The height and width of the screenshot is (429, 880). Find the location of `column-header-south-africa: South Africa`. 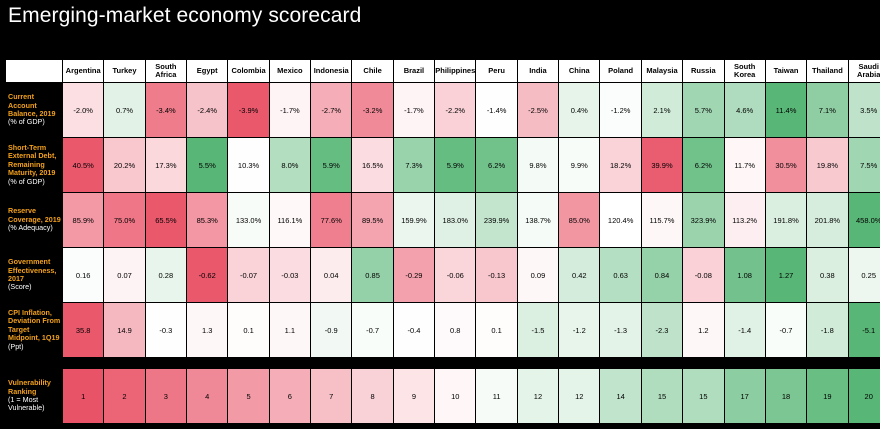

column-header-south-africa: South Africa is located at coordinates (166, 71).